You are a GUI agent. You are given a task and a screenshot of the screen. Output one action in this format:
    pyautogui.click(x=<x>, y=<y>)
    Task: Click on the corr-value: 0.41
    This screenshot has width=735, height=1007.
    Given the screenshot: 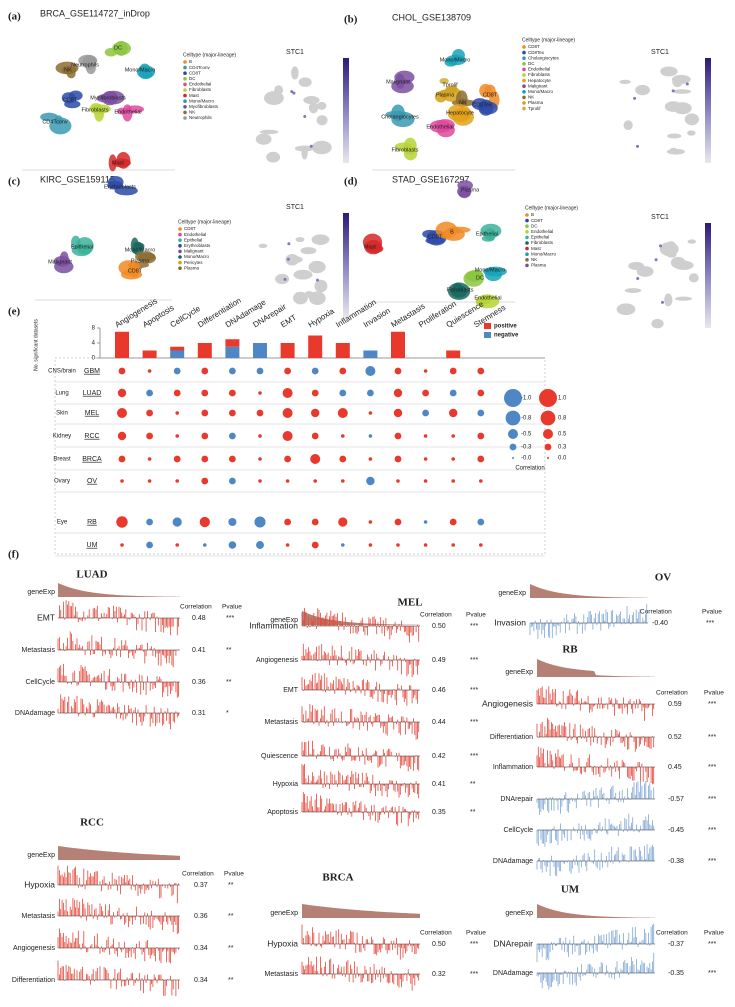 What is the action you would take?
    pyautogui.click(x=439, y=784)
    